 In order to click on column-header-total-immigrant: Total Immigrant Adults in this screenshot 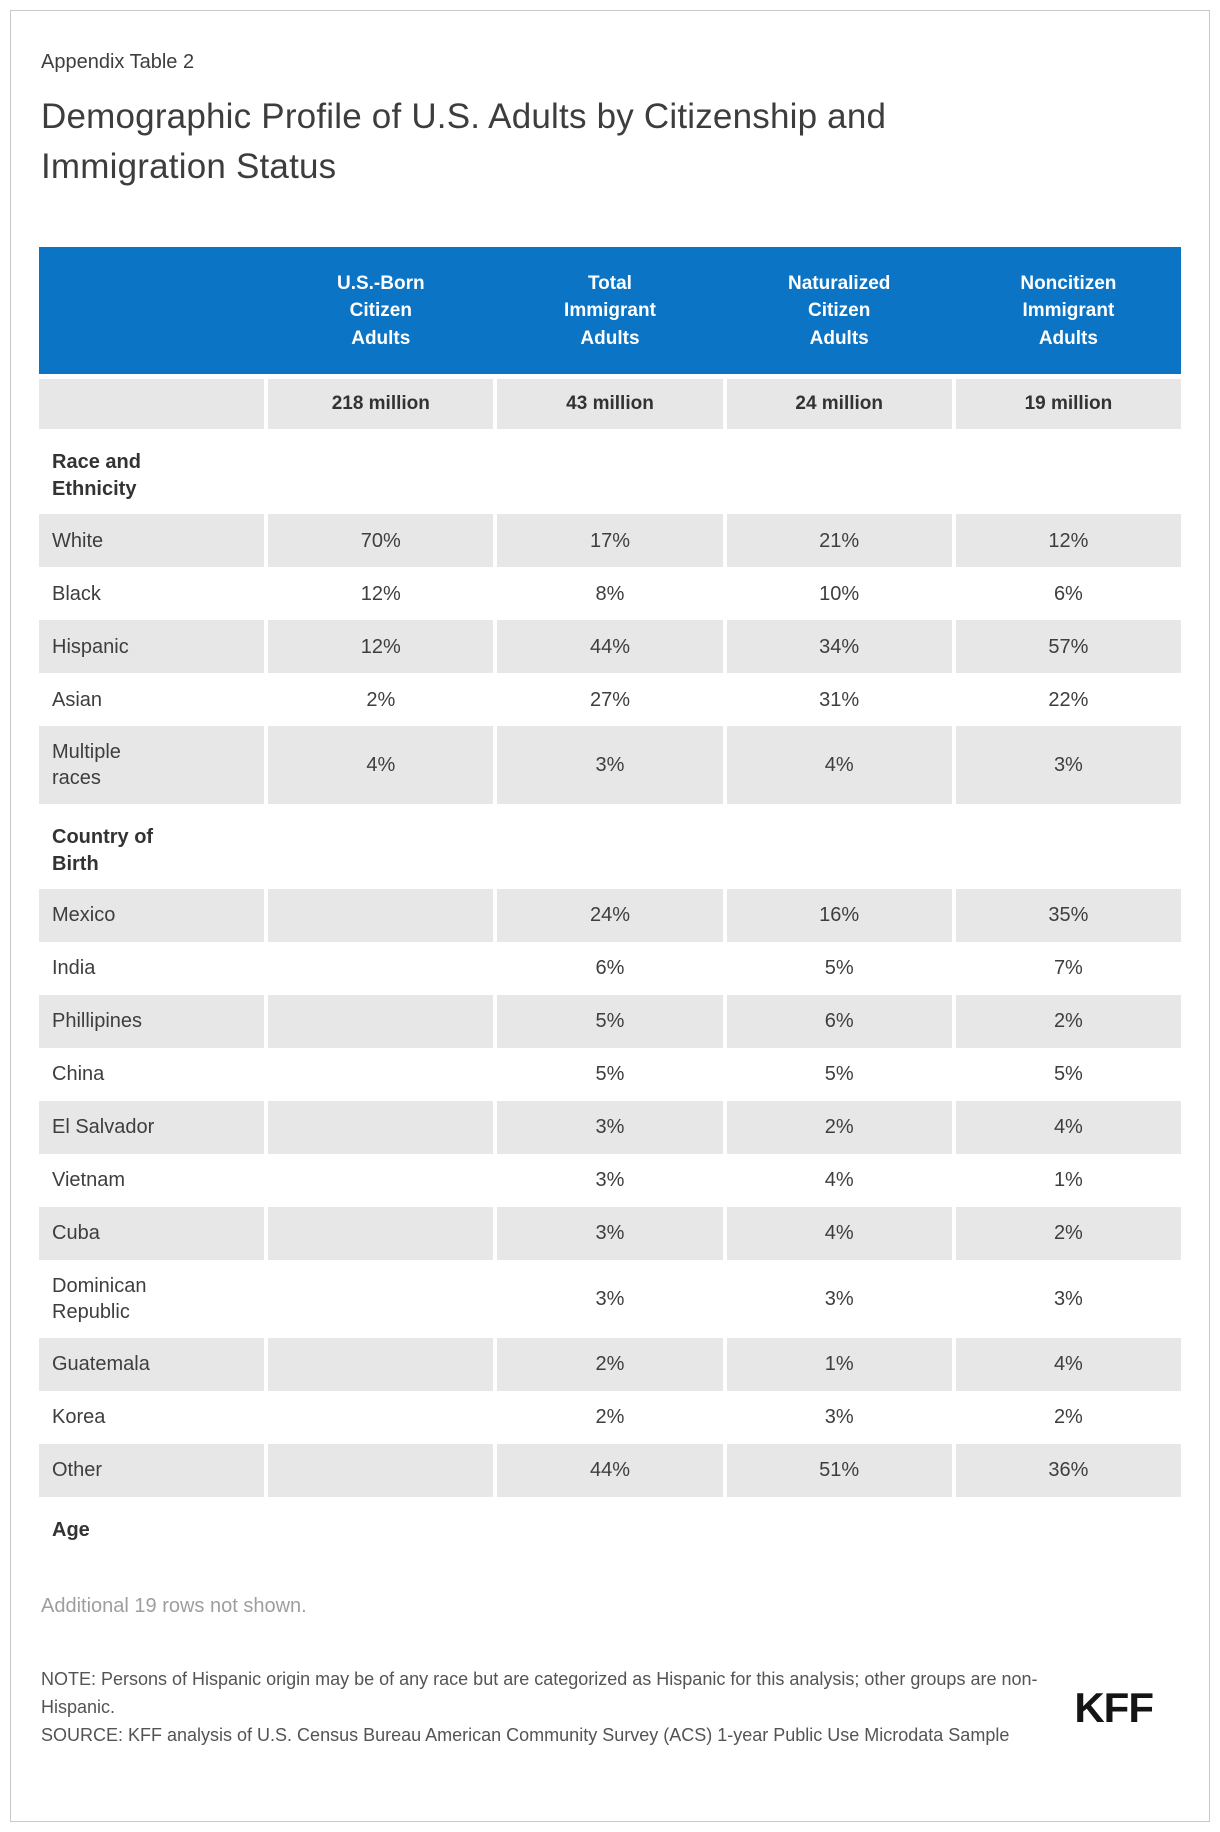, I will do `click(609, 311)`.